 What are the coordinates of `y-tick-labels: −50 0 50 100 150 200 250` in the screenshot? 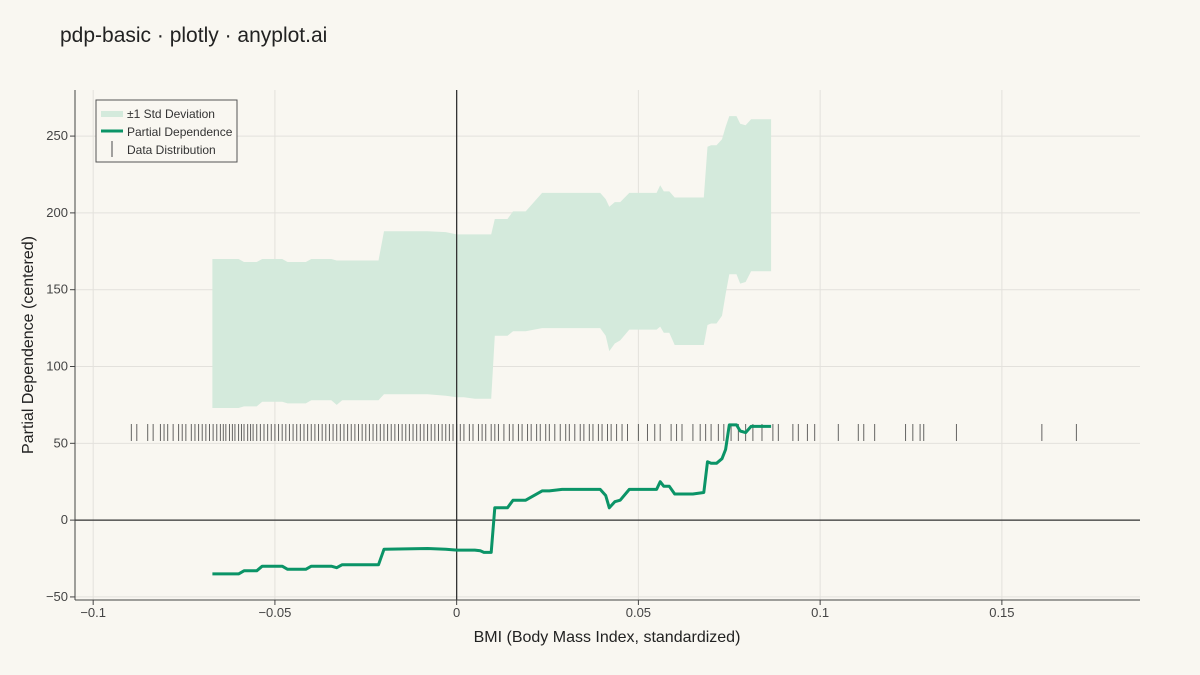 It's located at (60, 366).